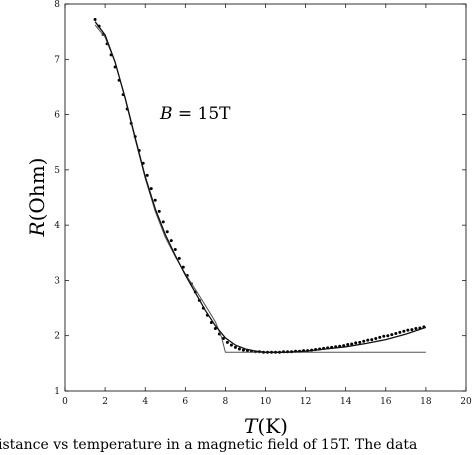 This screenshot has width=474, height=455. What do you see at coordinates (166, 114) in the screenshot?
I see `field-annotation-var: B` at bounding box center [166, 114].